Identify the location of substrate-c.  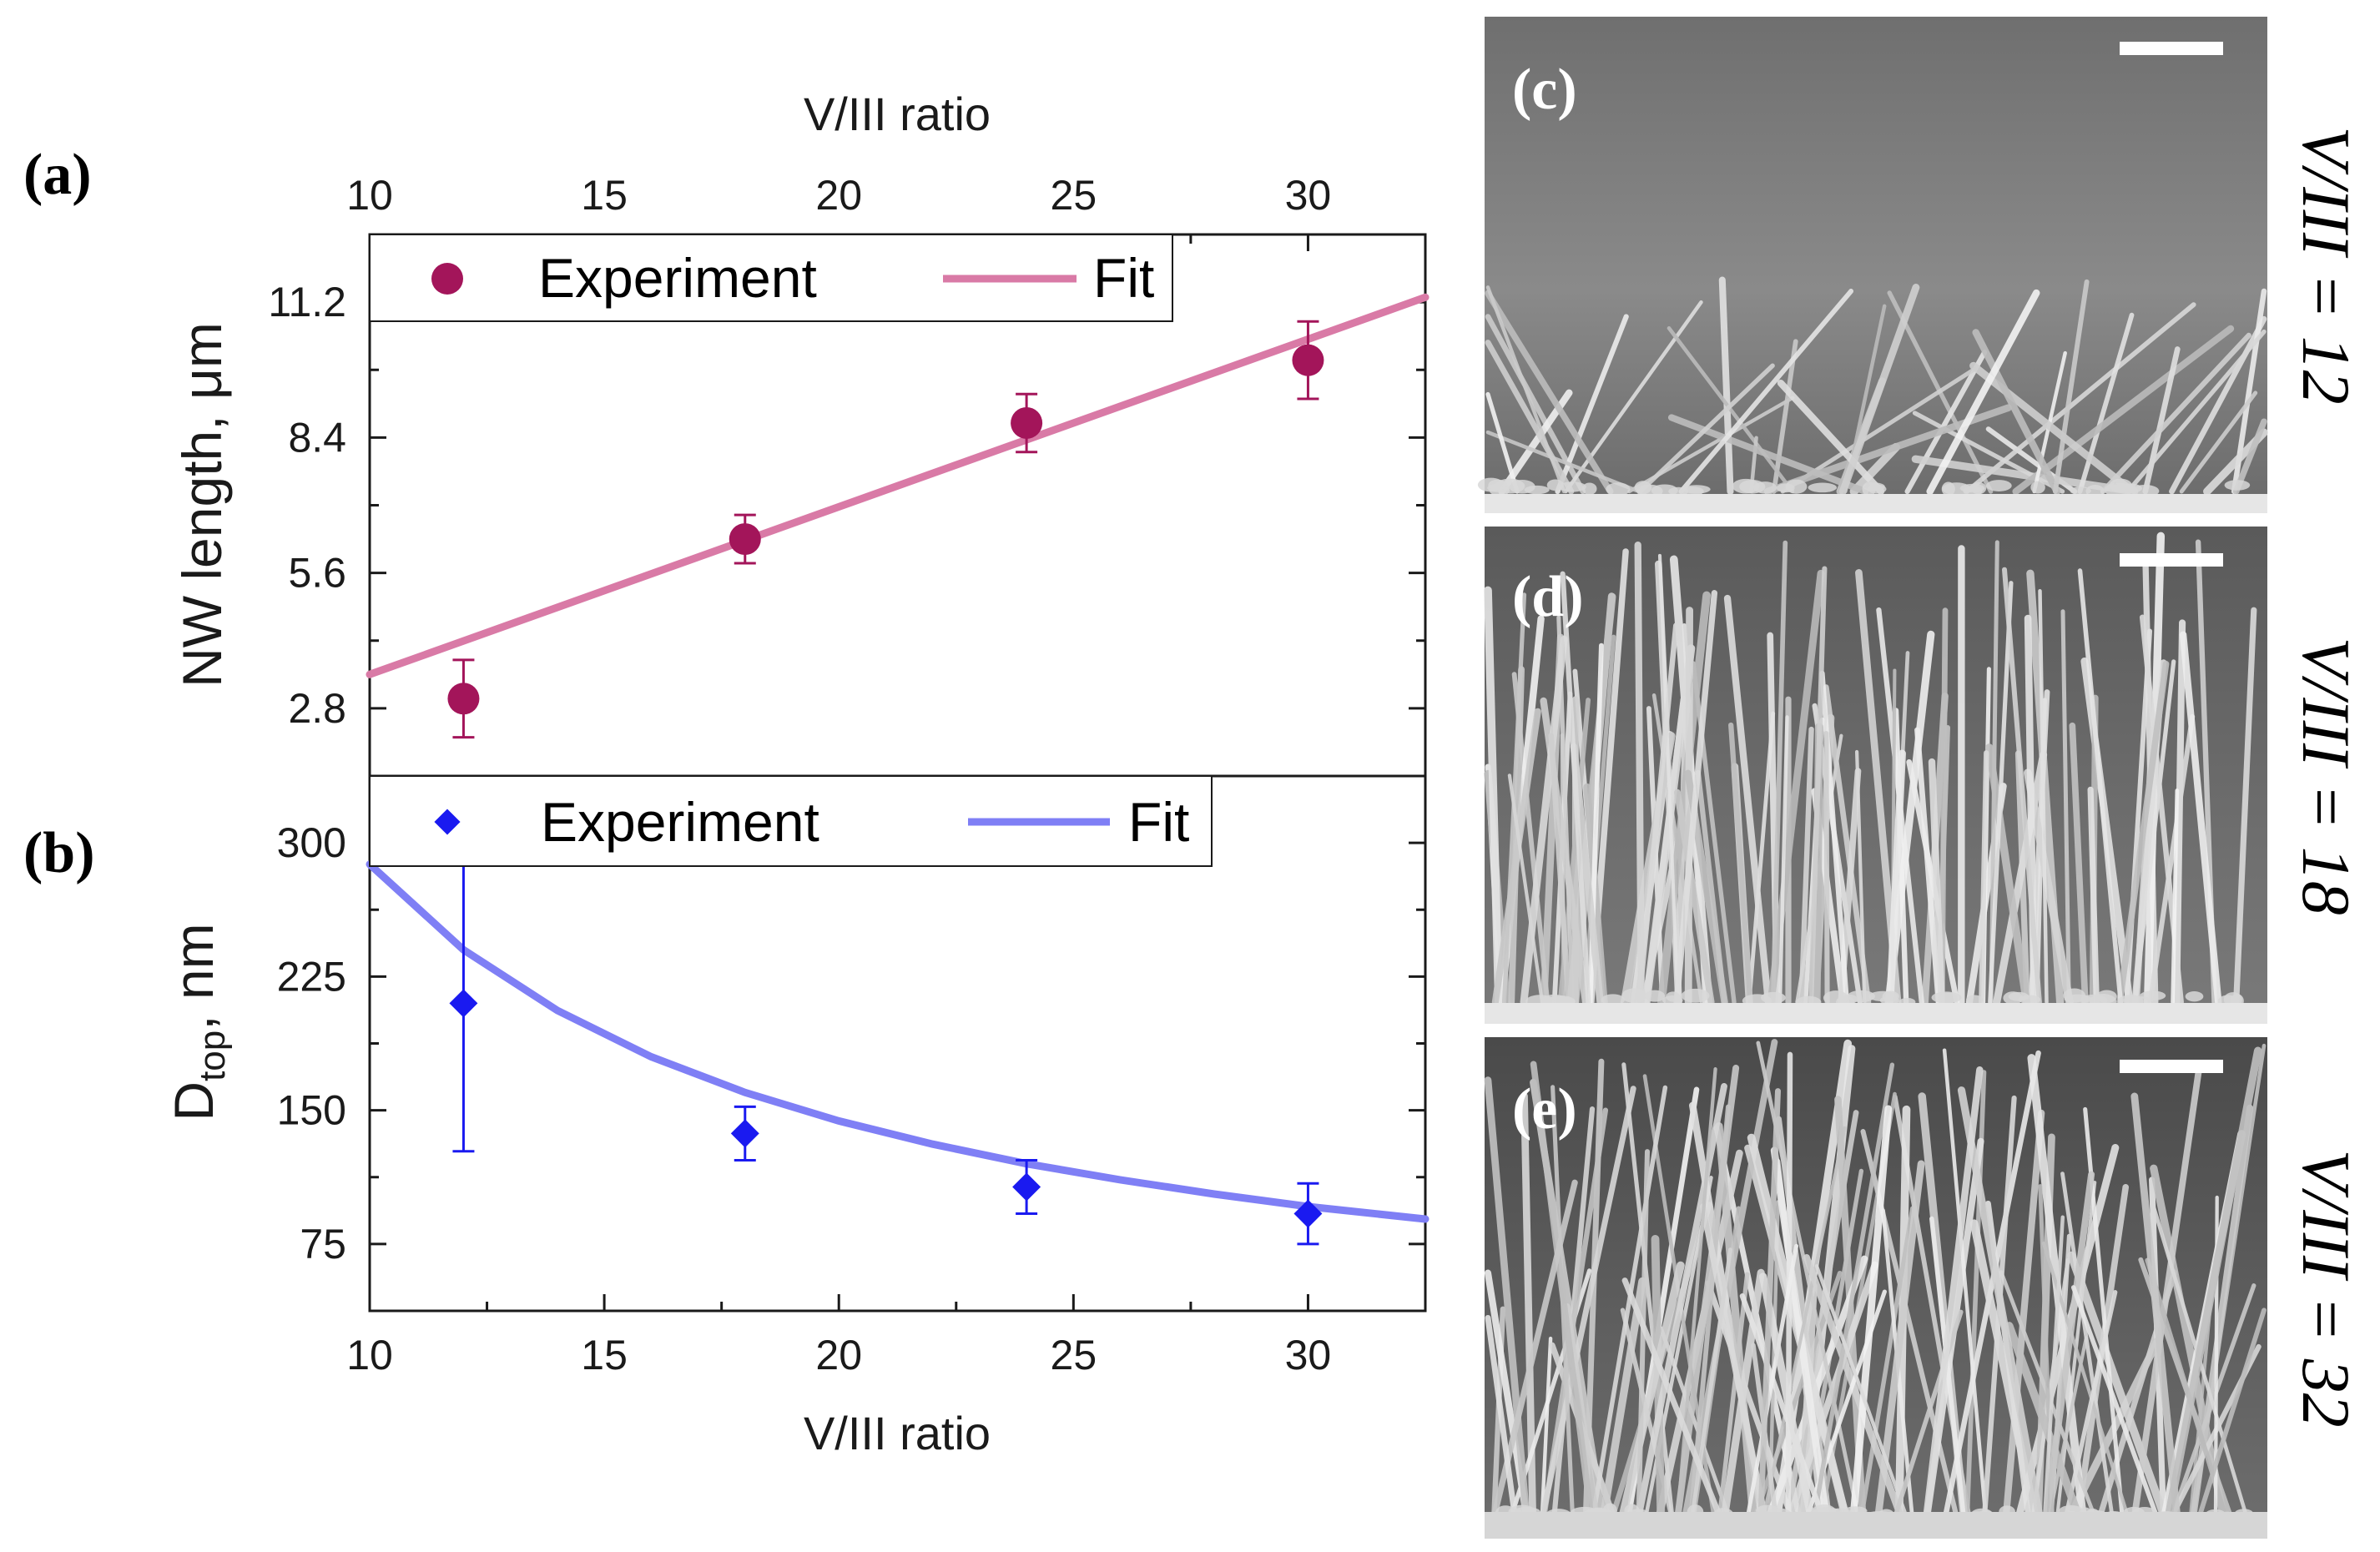
(1876, 503).